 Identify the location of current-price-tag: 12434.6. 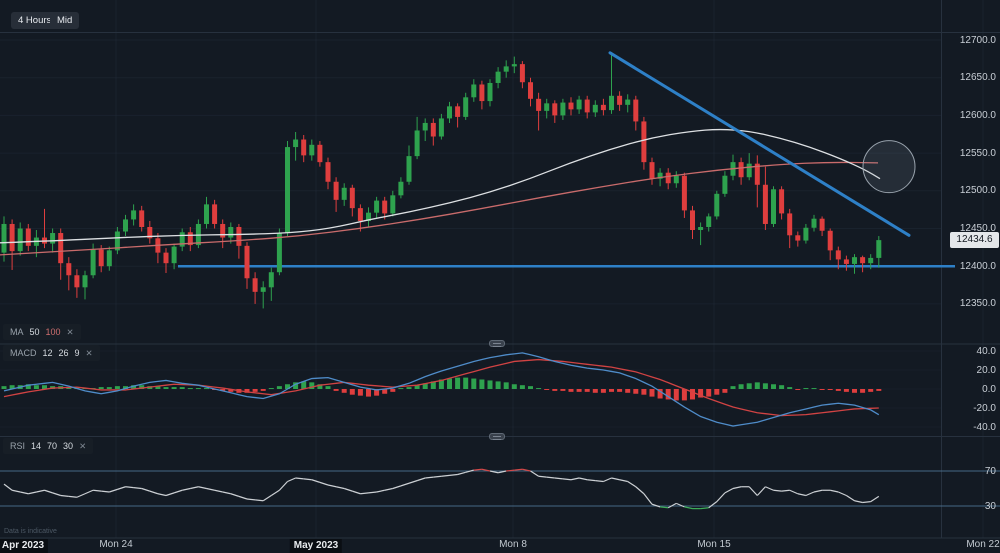
(974, 240).